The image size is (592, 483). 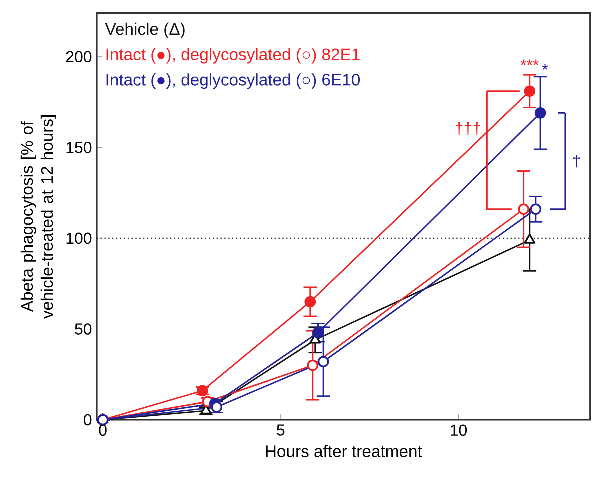 What do you see at coordinates (83, 329) in the screenshot?
I see `y-tick-label: 50` at bounding box center [83, 329].